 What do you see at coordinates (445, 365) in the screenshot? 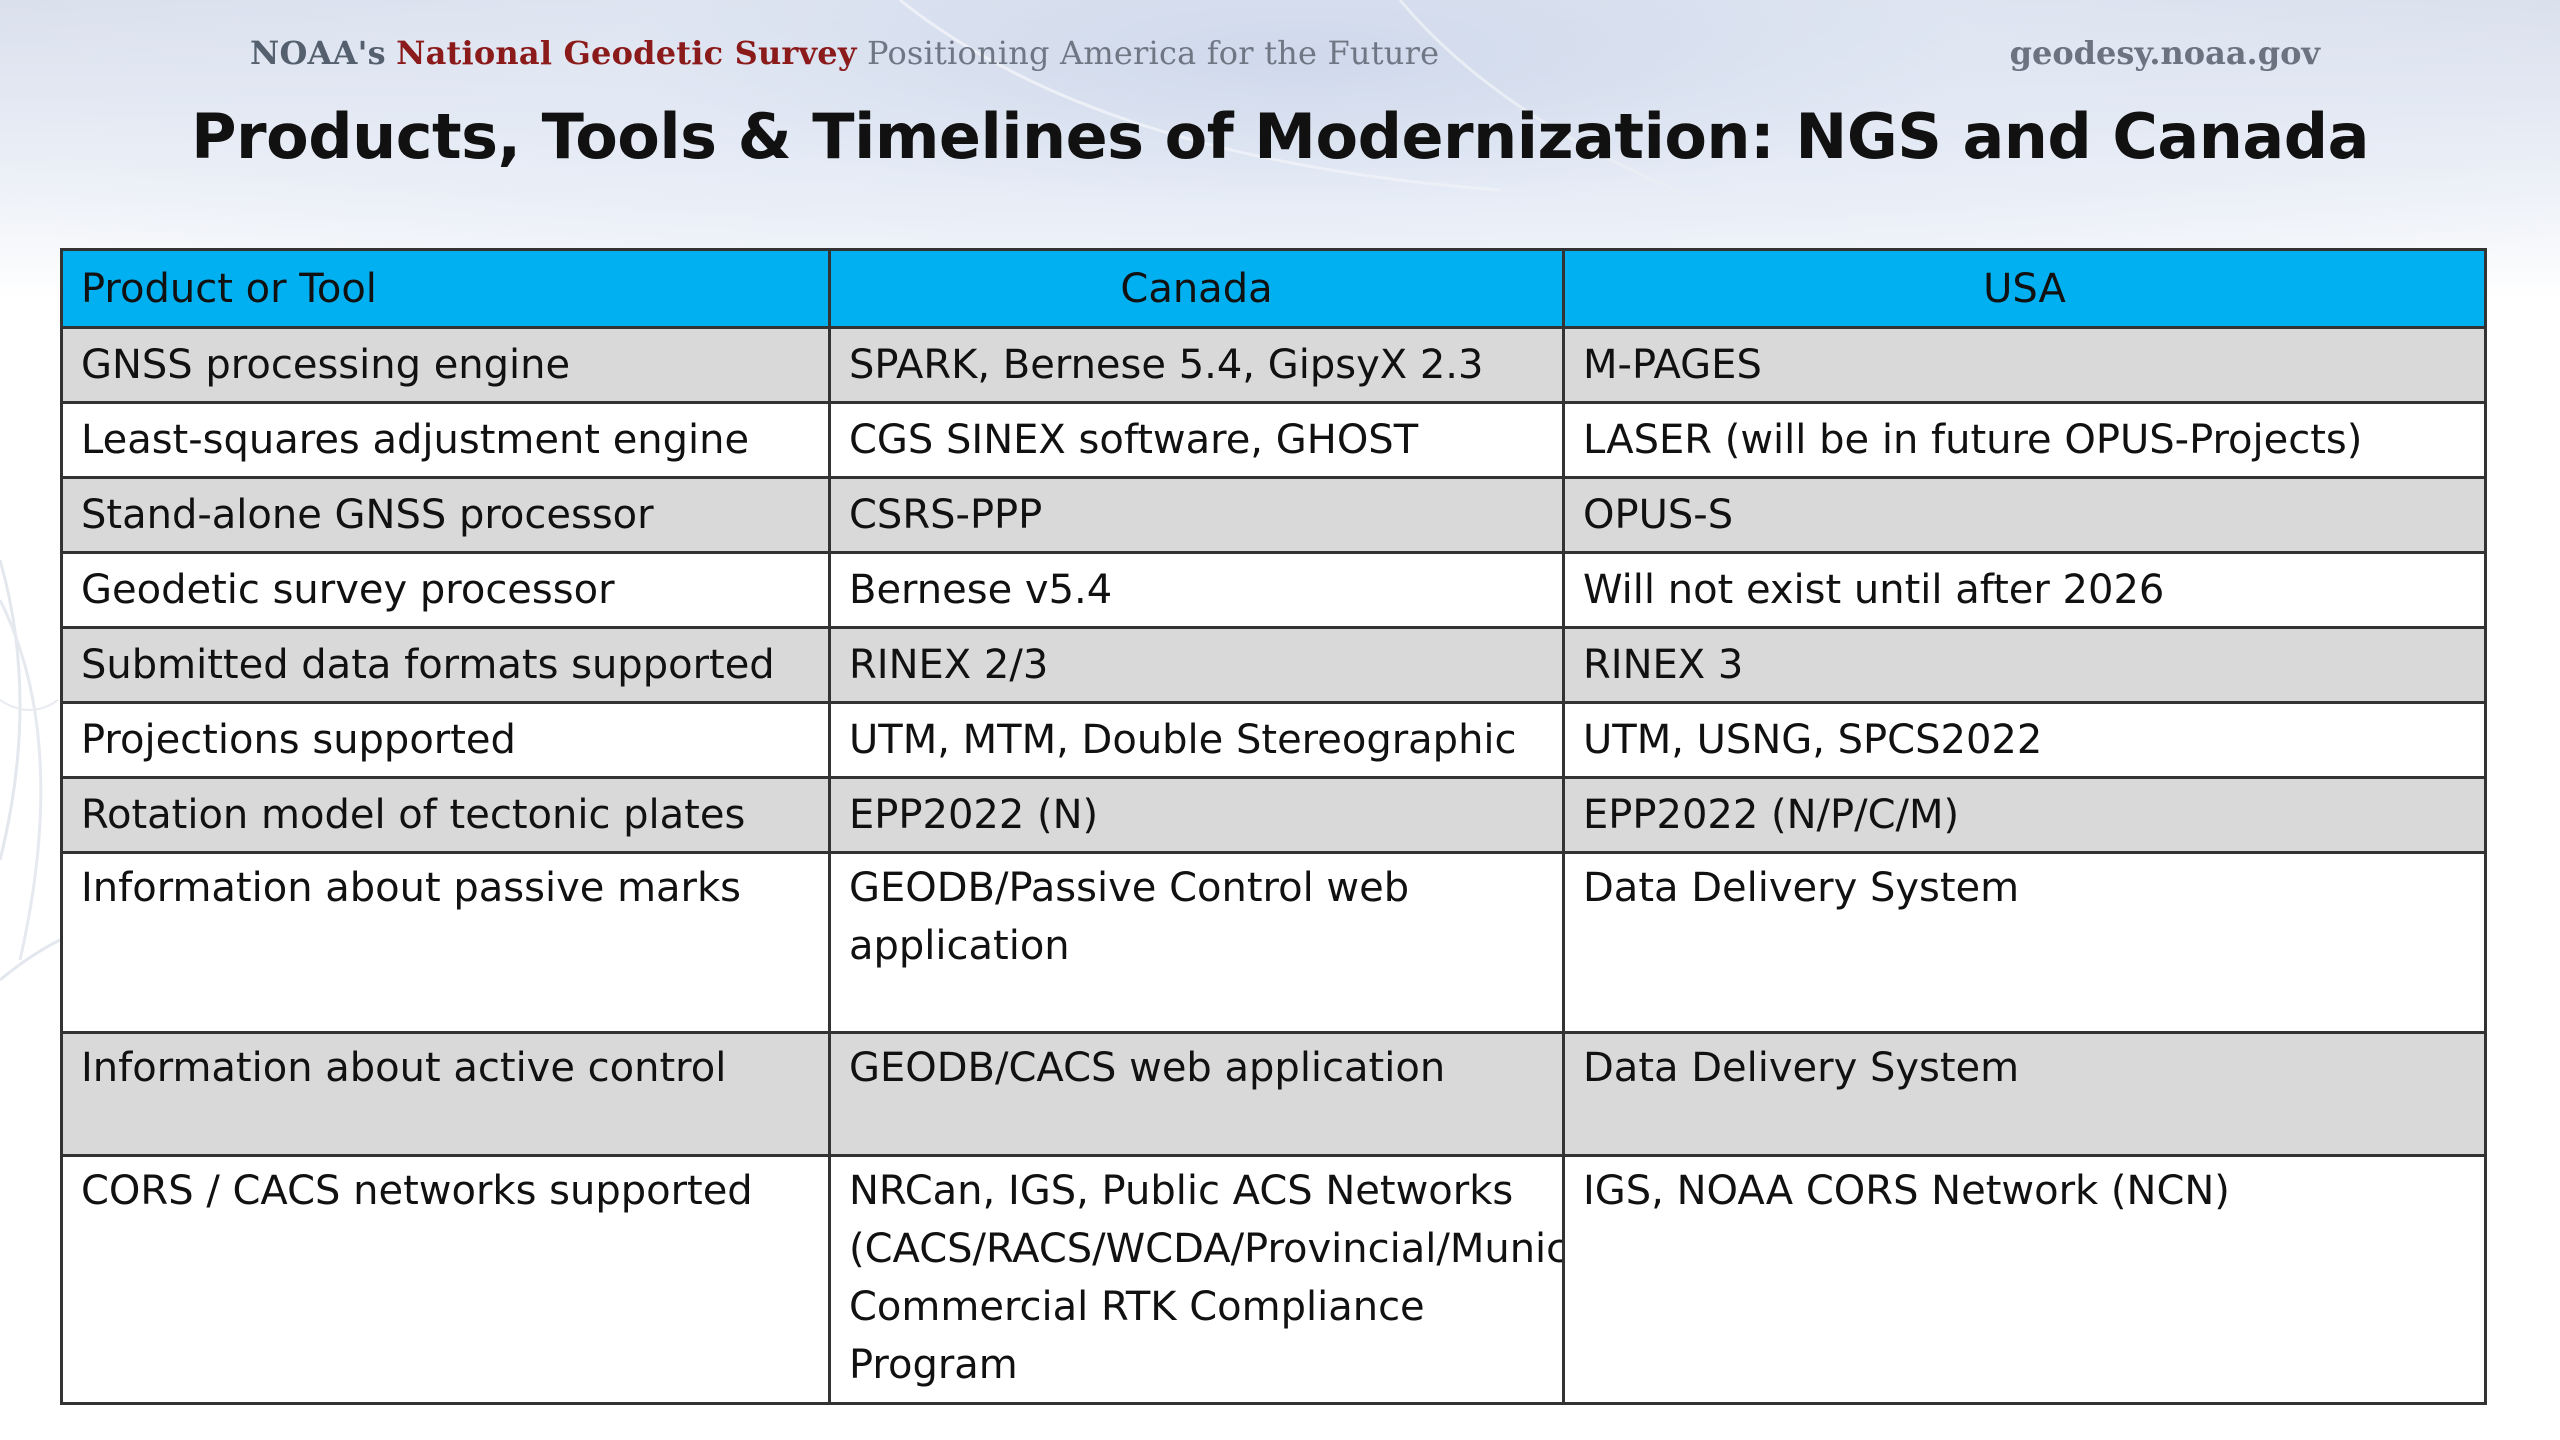
I see `cell-product: GNSS processing engine` at bounding box center [445, 365].